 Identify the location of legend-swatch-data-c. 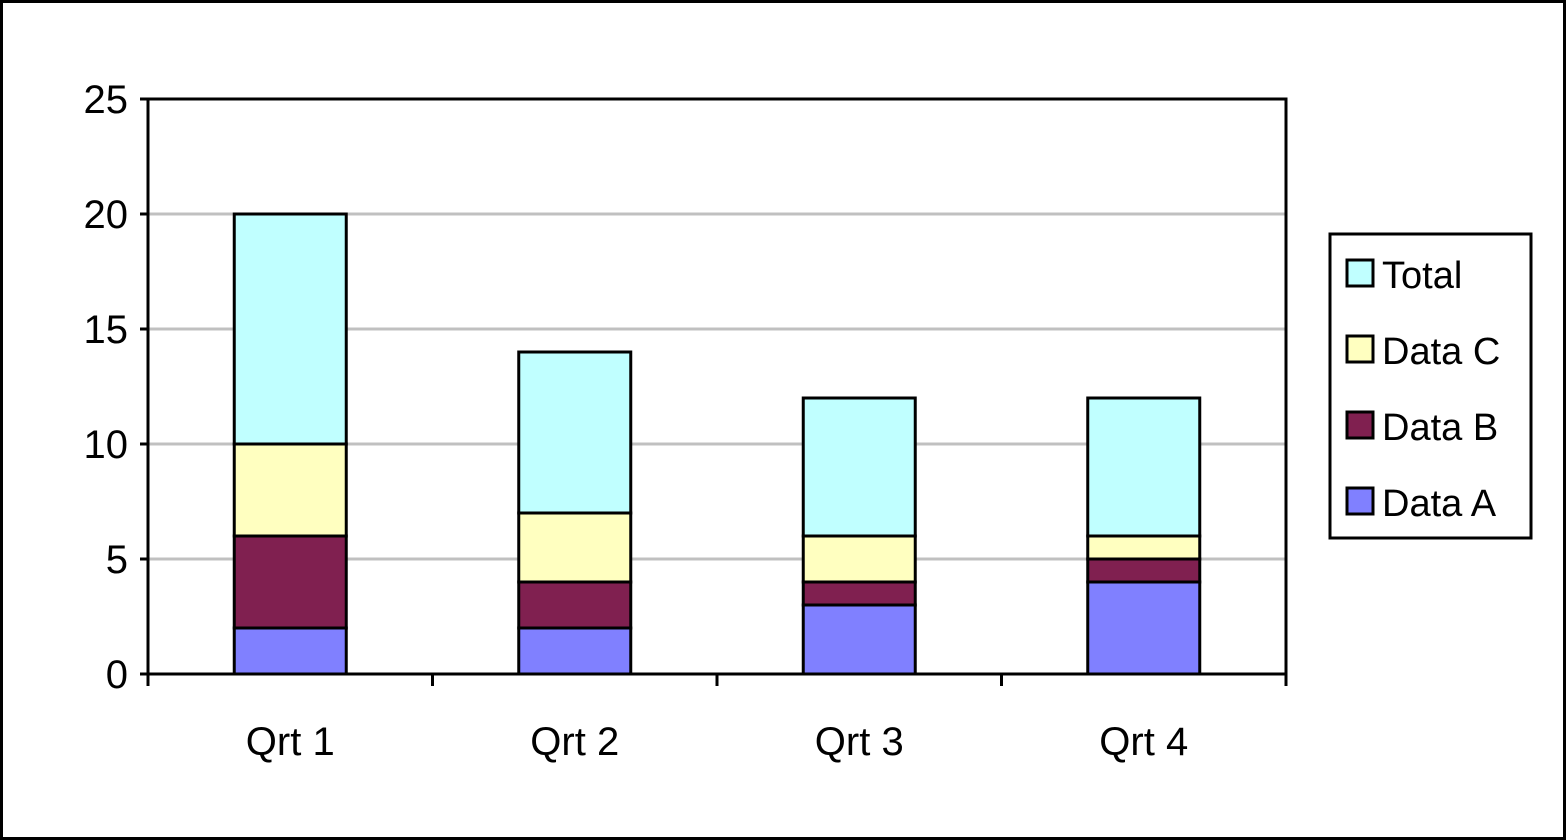
(1360, 349).